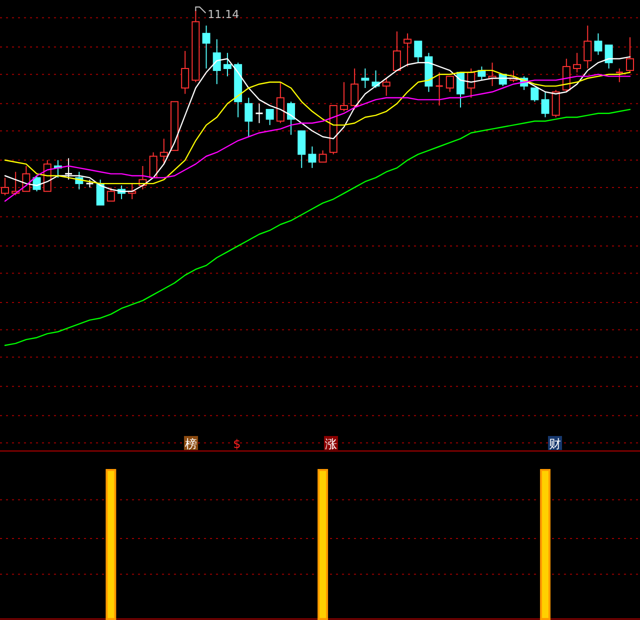 The height and width of the screenshot is (620, 640). I want to click on text: 榜, so click(191, 444).